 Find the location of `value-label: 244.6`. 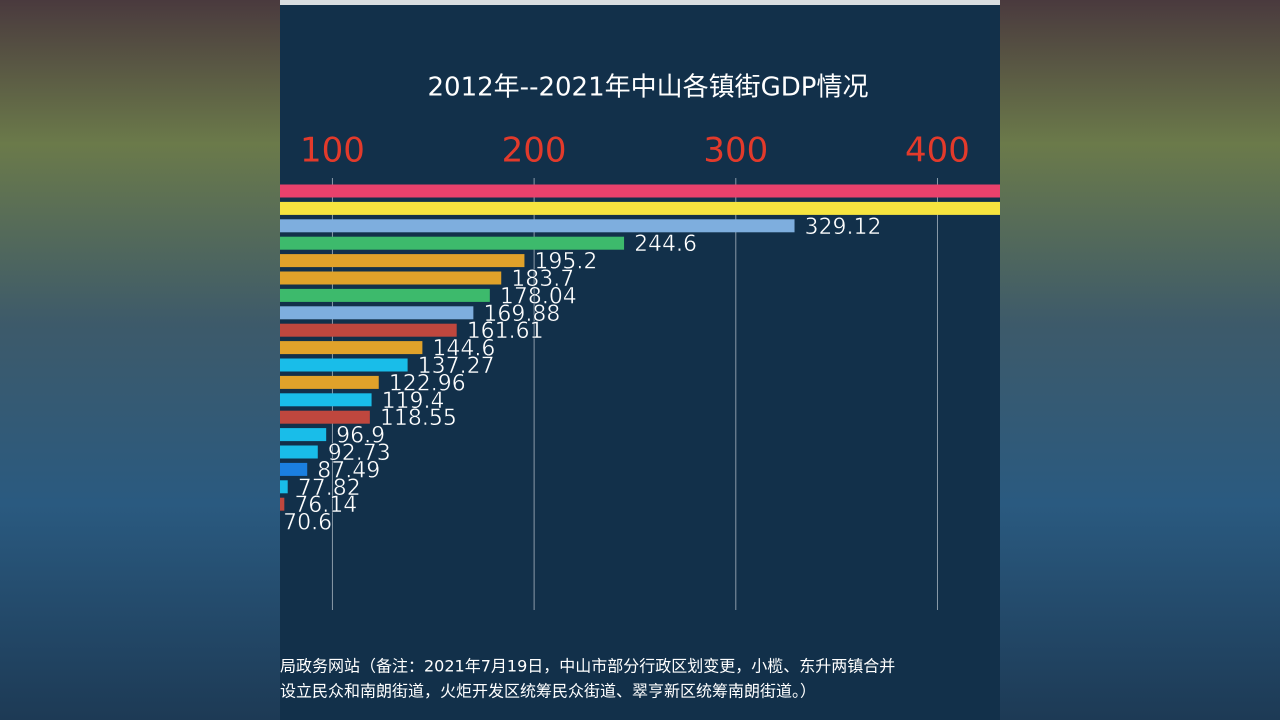

value-label: 244.6 is located at coordinates (665, 244).